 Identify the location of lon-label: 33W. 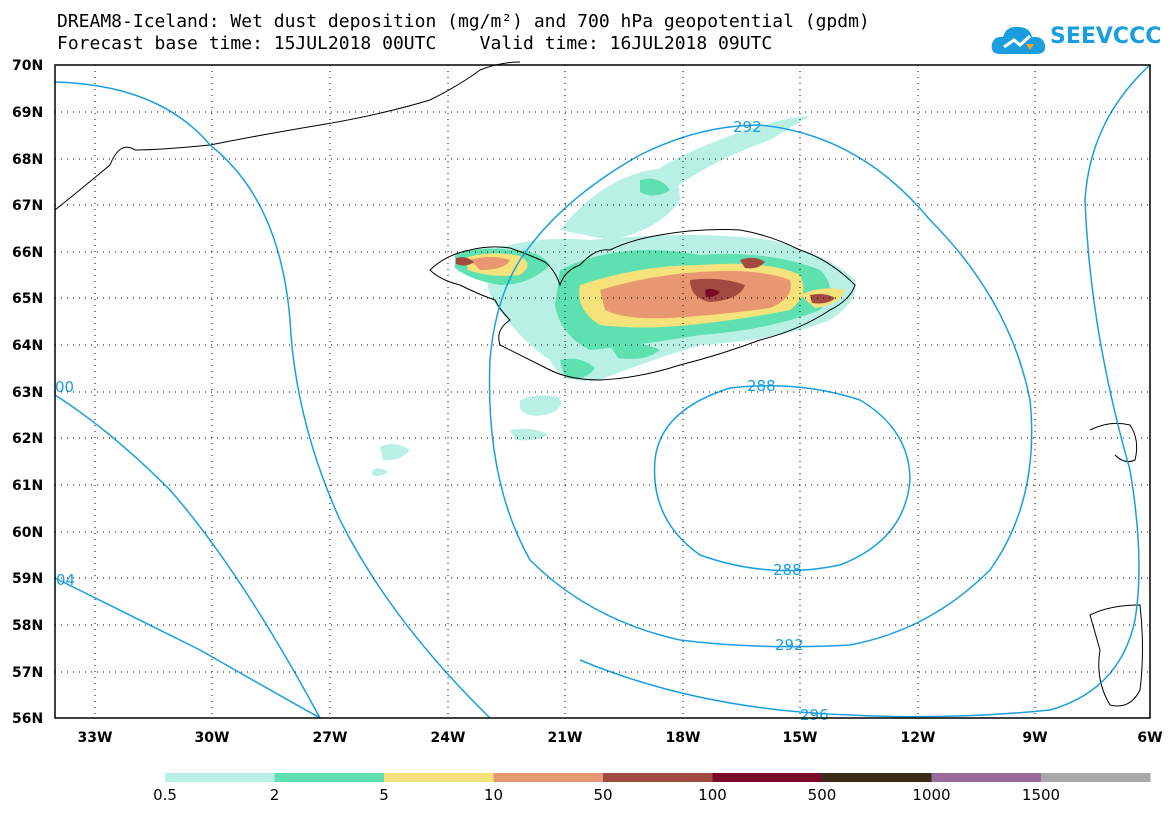
(95, 738).